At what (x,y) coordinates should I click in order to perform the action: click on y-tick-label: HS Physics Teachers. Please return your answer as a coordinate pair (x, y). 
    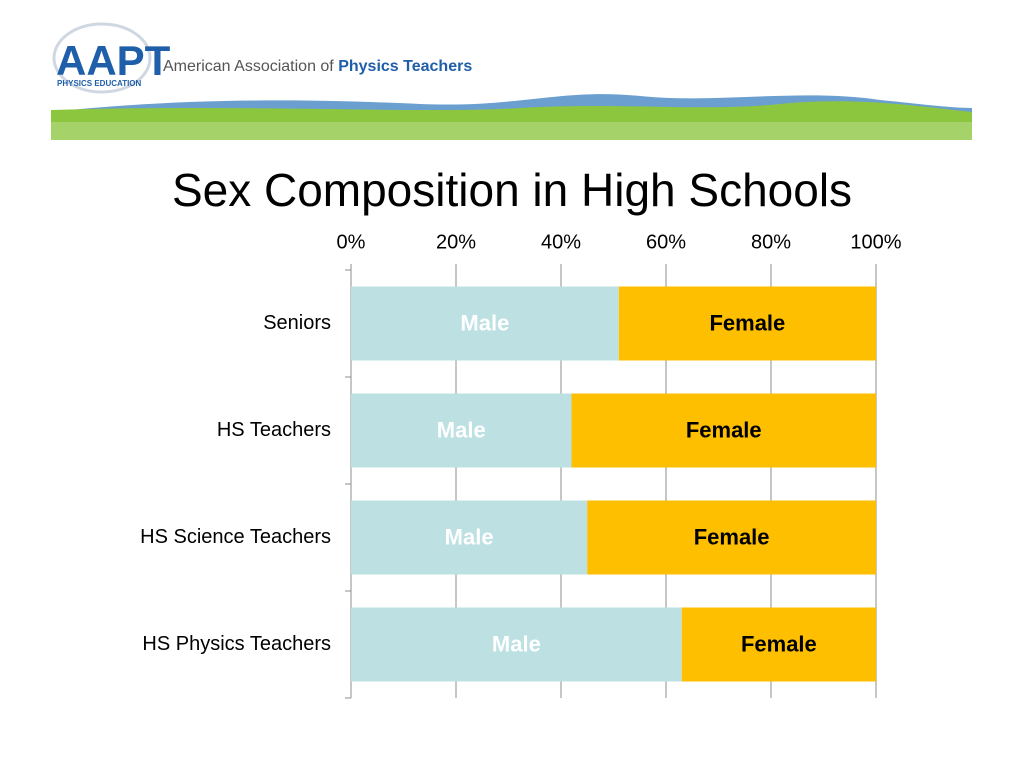
    Looking at the image, I should click on (236, 644).